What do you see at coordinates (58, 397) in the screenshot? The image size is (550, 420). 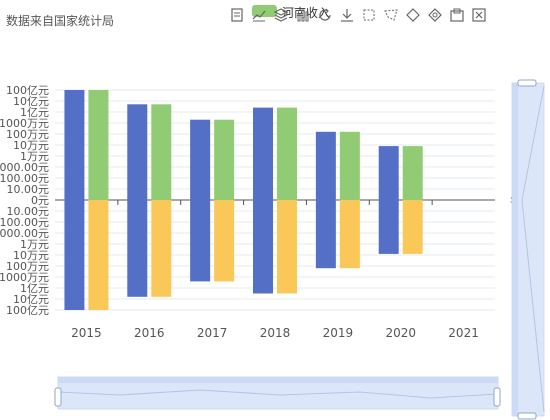 I see `datazoom-horizontal-handle-left` at bounding box center [58, 397].